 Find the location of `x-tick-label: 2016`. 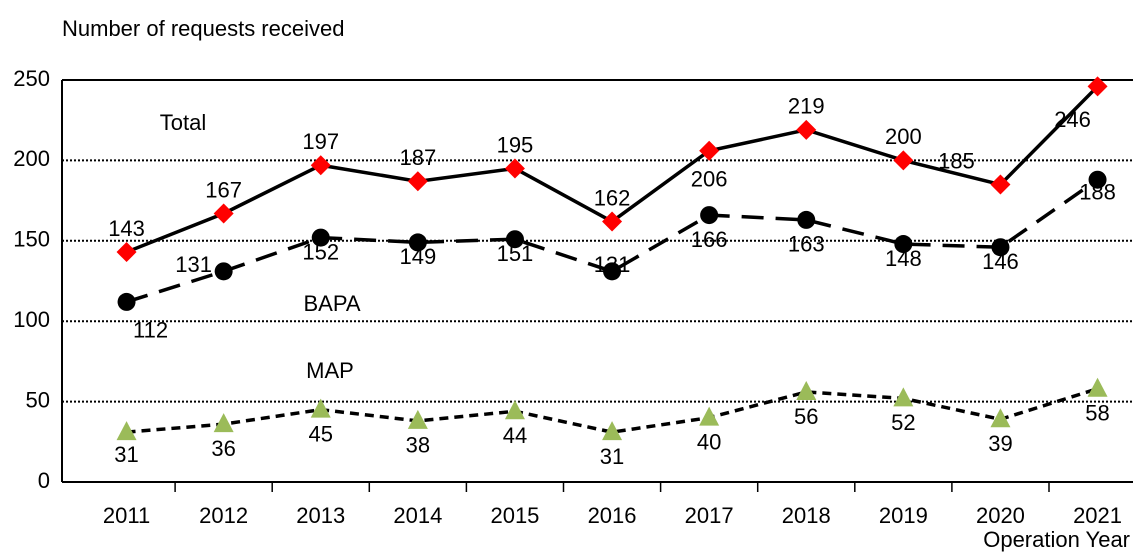

x-tick-label: 2016 is located at coordinates (612, 515).